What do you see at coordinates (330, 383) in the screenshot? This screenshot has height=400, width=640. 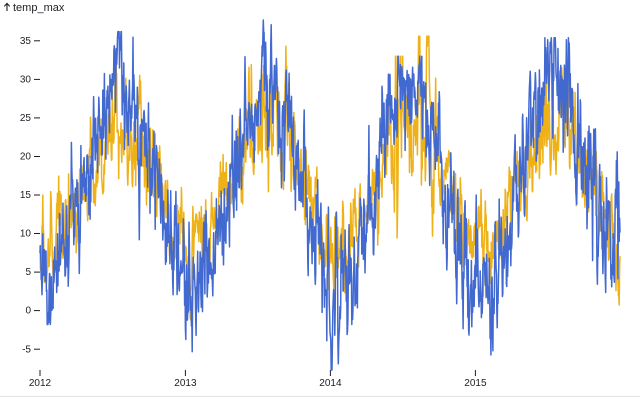 I see `svg-text: 2014` at bounding box center [330, 383].